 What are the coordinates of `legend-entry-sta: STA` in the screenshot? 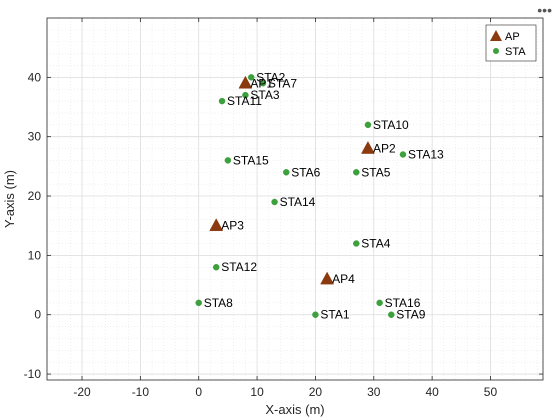 It's located at (515, 52).